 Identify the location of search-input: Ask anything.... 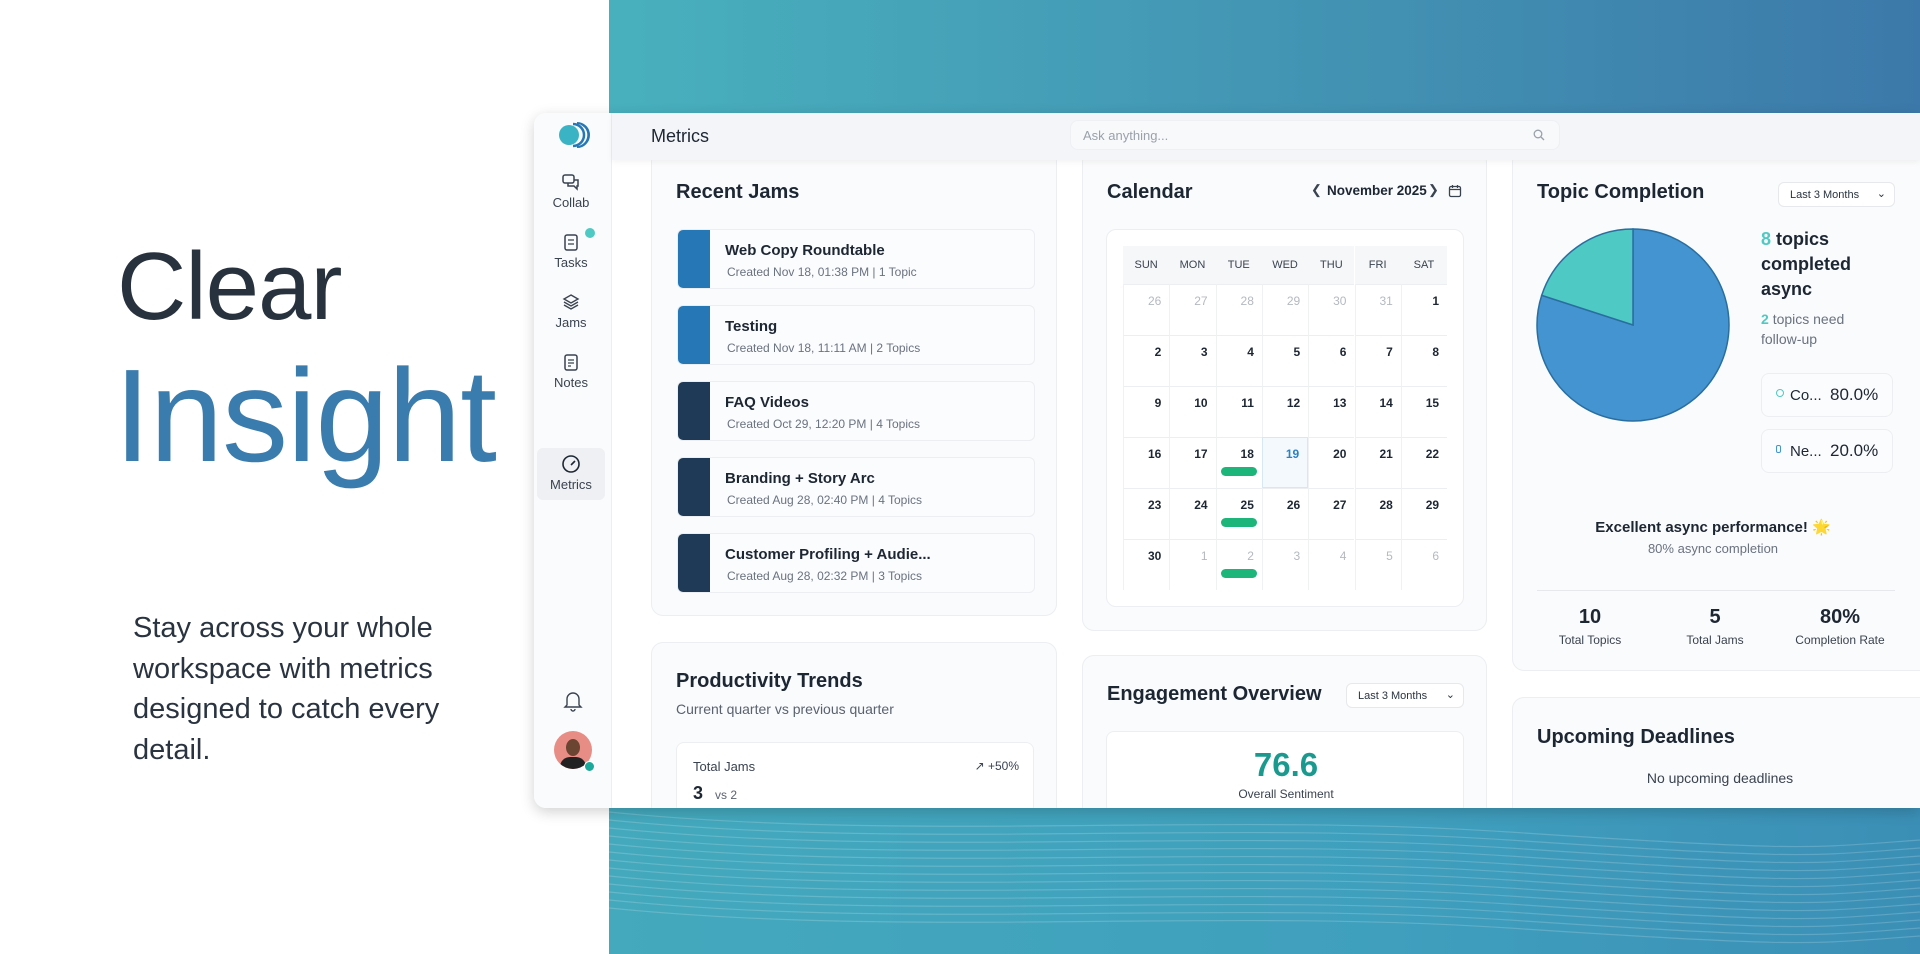
(1315, 135).